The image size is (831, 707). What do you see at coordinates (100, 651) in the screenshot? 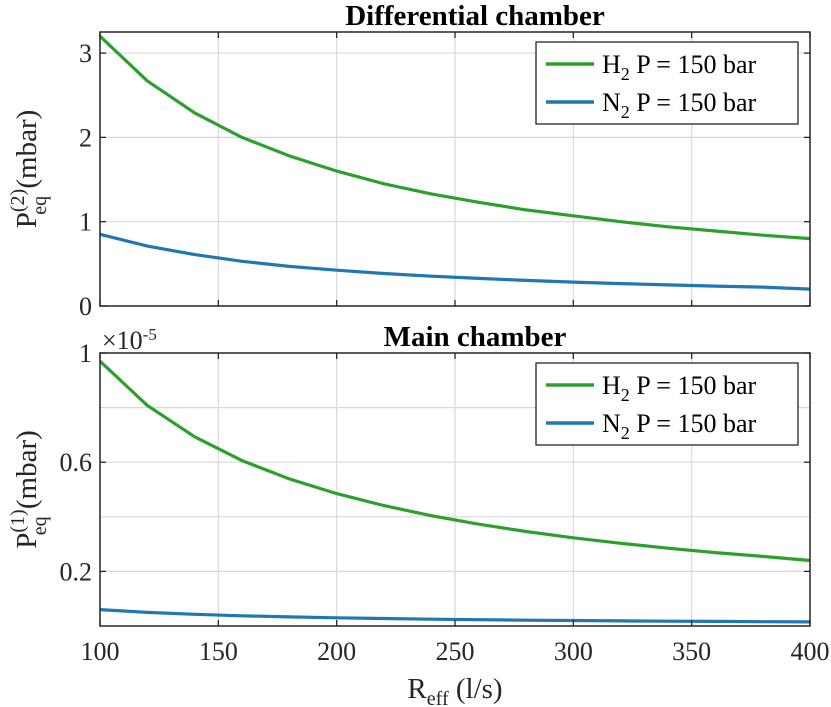
I see `x-tick-label: 100` at bounding box center [100, 651].